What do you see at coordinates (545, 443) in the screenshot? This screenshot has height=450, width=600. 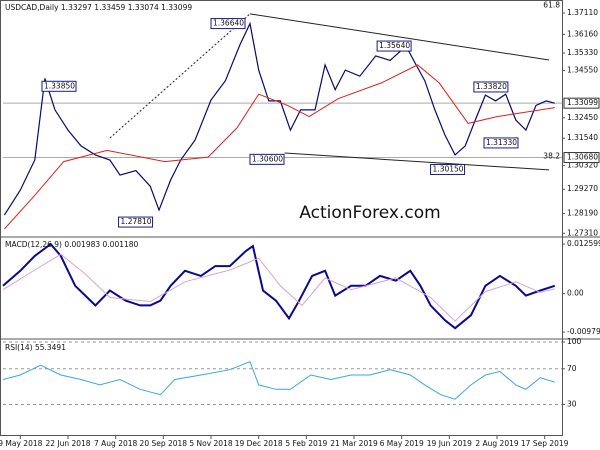 I see `x-tick-label: 17 Sep 2019` at bounding box center [545, 443].